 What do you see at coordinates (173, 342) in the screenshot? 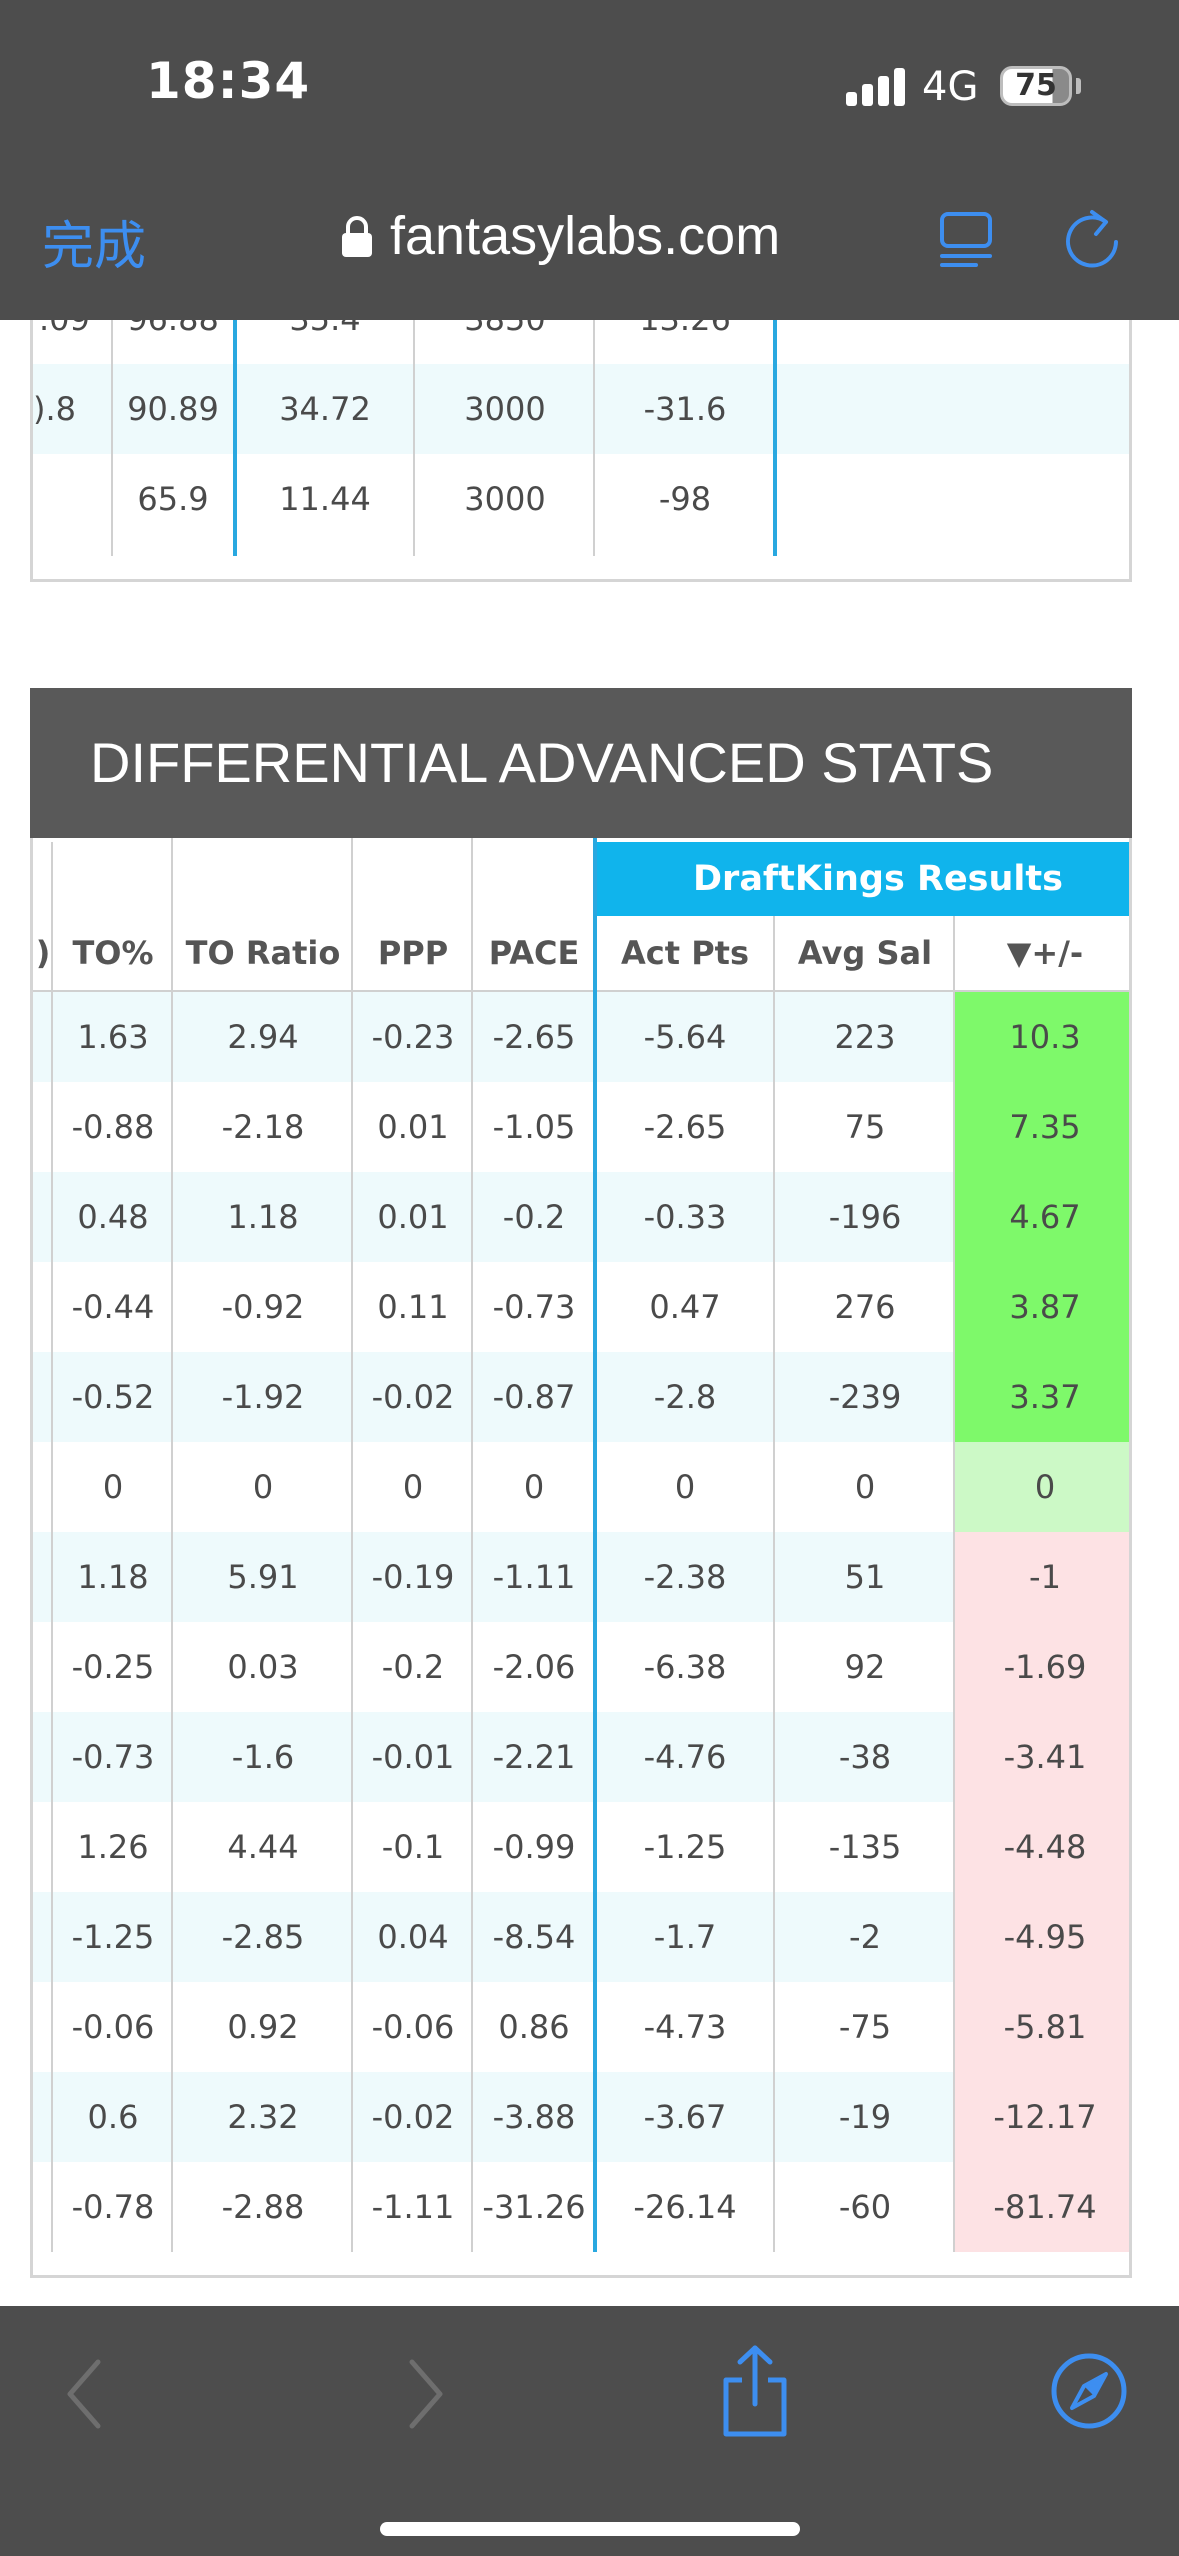
I see `table-cell: 96.88` at bounding box center [173, 342].